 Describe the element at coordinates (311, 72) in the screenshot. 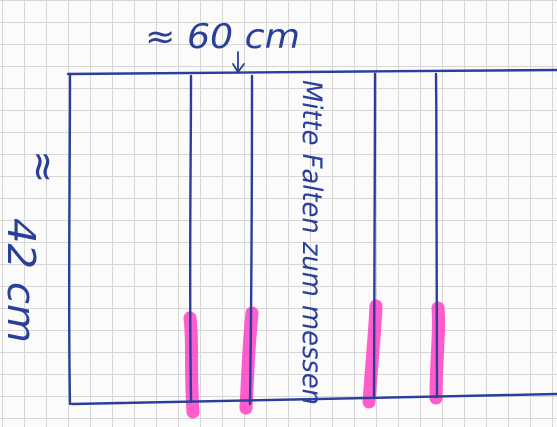

I see `top-edge` at that location.